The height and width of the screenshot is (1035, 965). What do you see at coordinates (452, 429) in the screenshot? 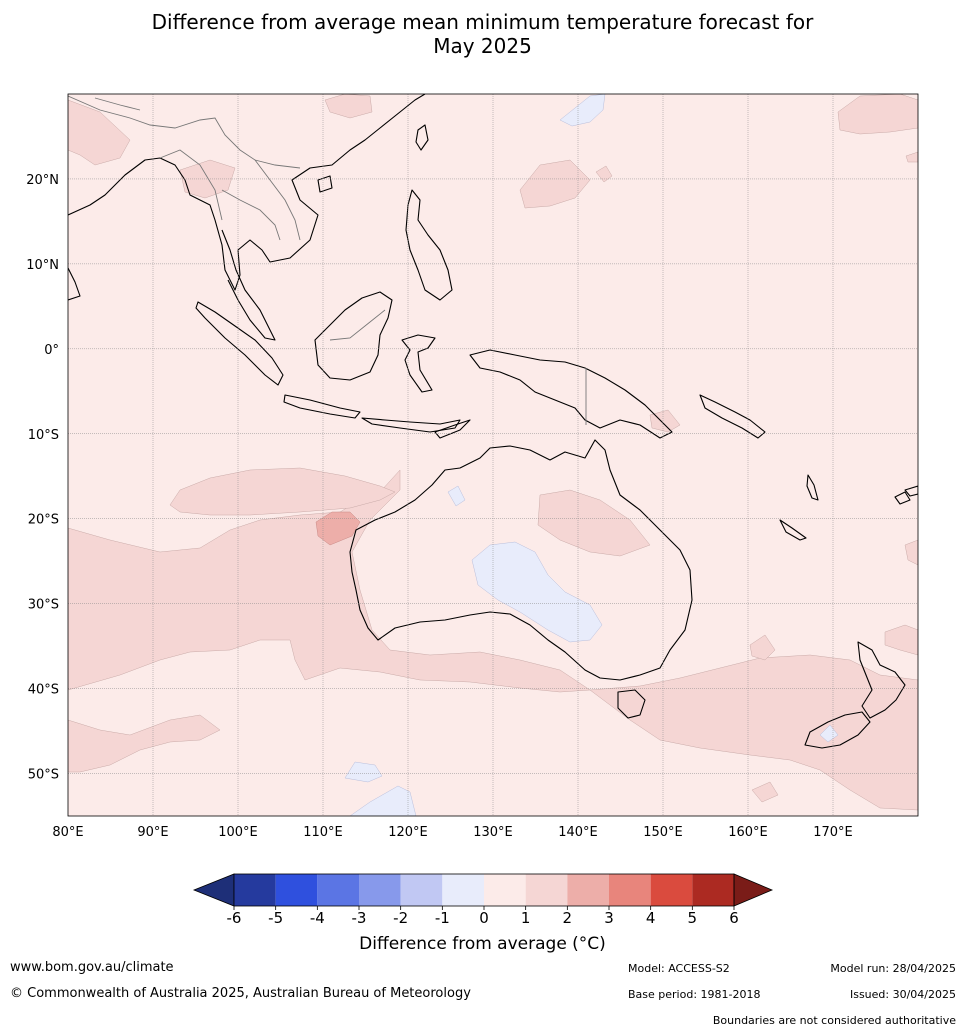
I see `timor-coastline` at bounding box center [452, 429].